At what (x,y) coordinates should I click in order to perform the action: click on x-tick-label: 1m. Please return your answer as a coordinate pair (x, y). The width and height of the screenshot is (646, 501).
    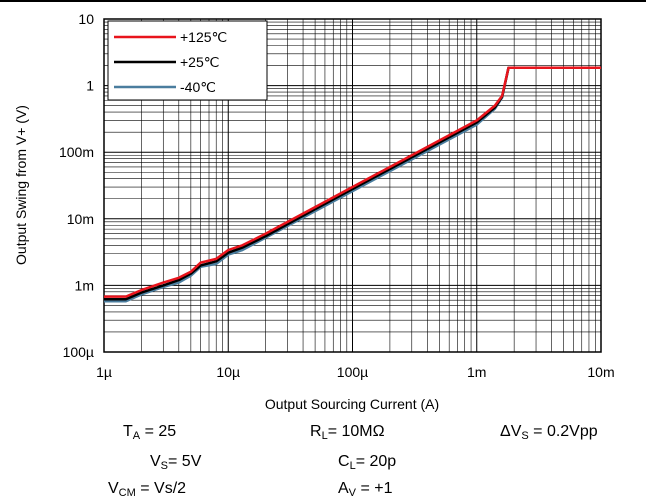
    Looking at the image, I should click on (476, 372).